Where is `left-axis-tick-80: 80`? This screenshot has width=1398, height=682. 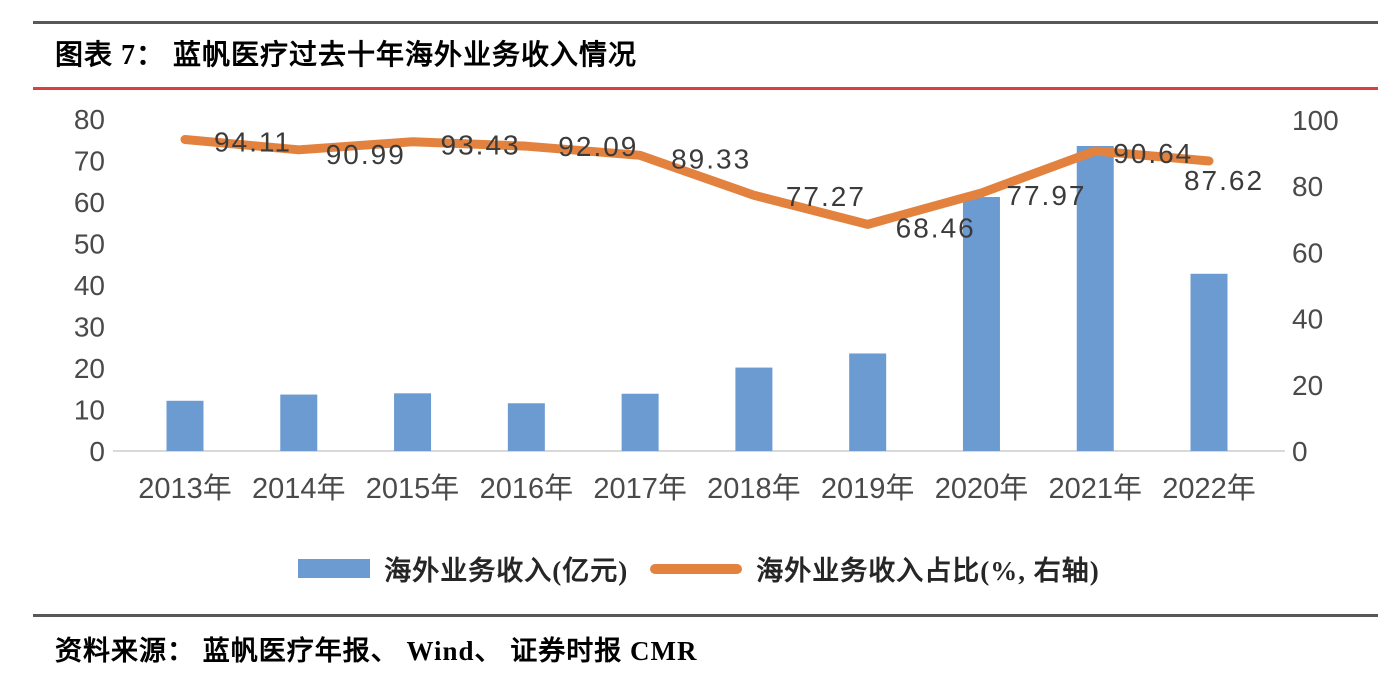 left-axis-tick-80: 80 is located at coordinates (89, 119).